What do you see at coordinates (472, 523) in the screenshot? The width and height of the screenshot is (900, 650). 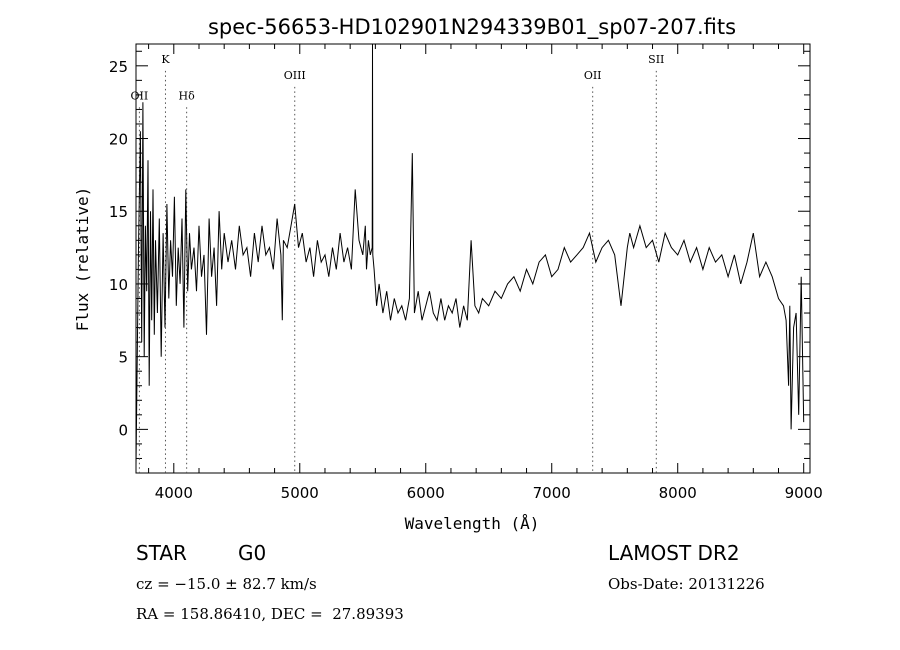 I see `x-axis-label: Wavelength (Å)` at bounding box center [472, 523].